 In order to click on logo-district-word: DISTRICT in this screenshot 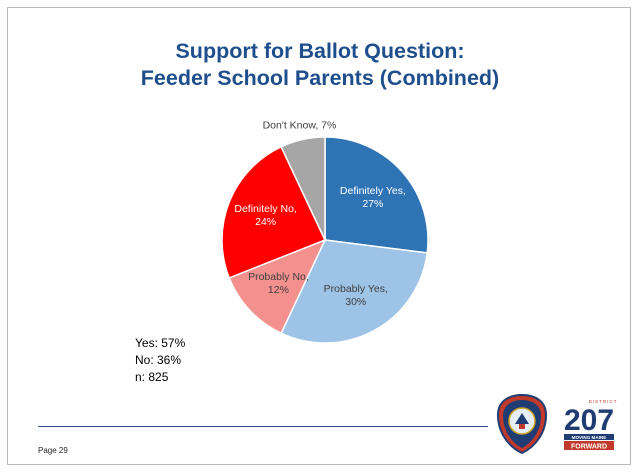, I will do `click(603, 401)`.